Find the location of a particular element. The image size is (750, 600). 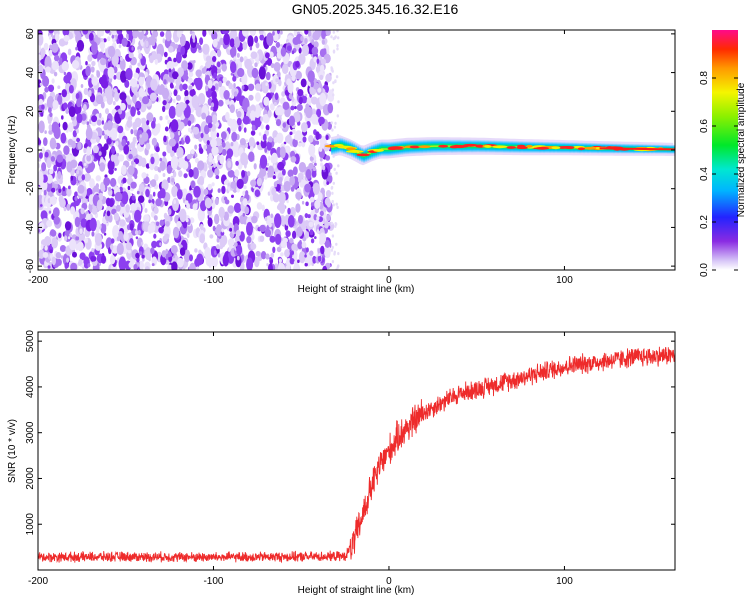

snr-ytick-label: 1000 is located at coordinates (30, 524).